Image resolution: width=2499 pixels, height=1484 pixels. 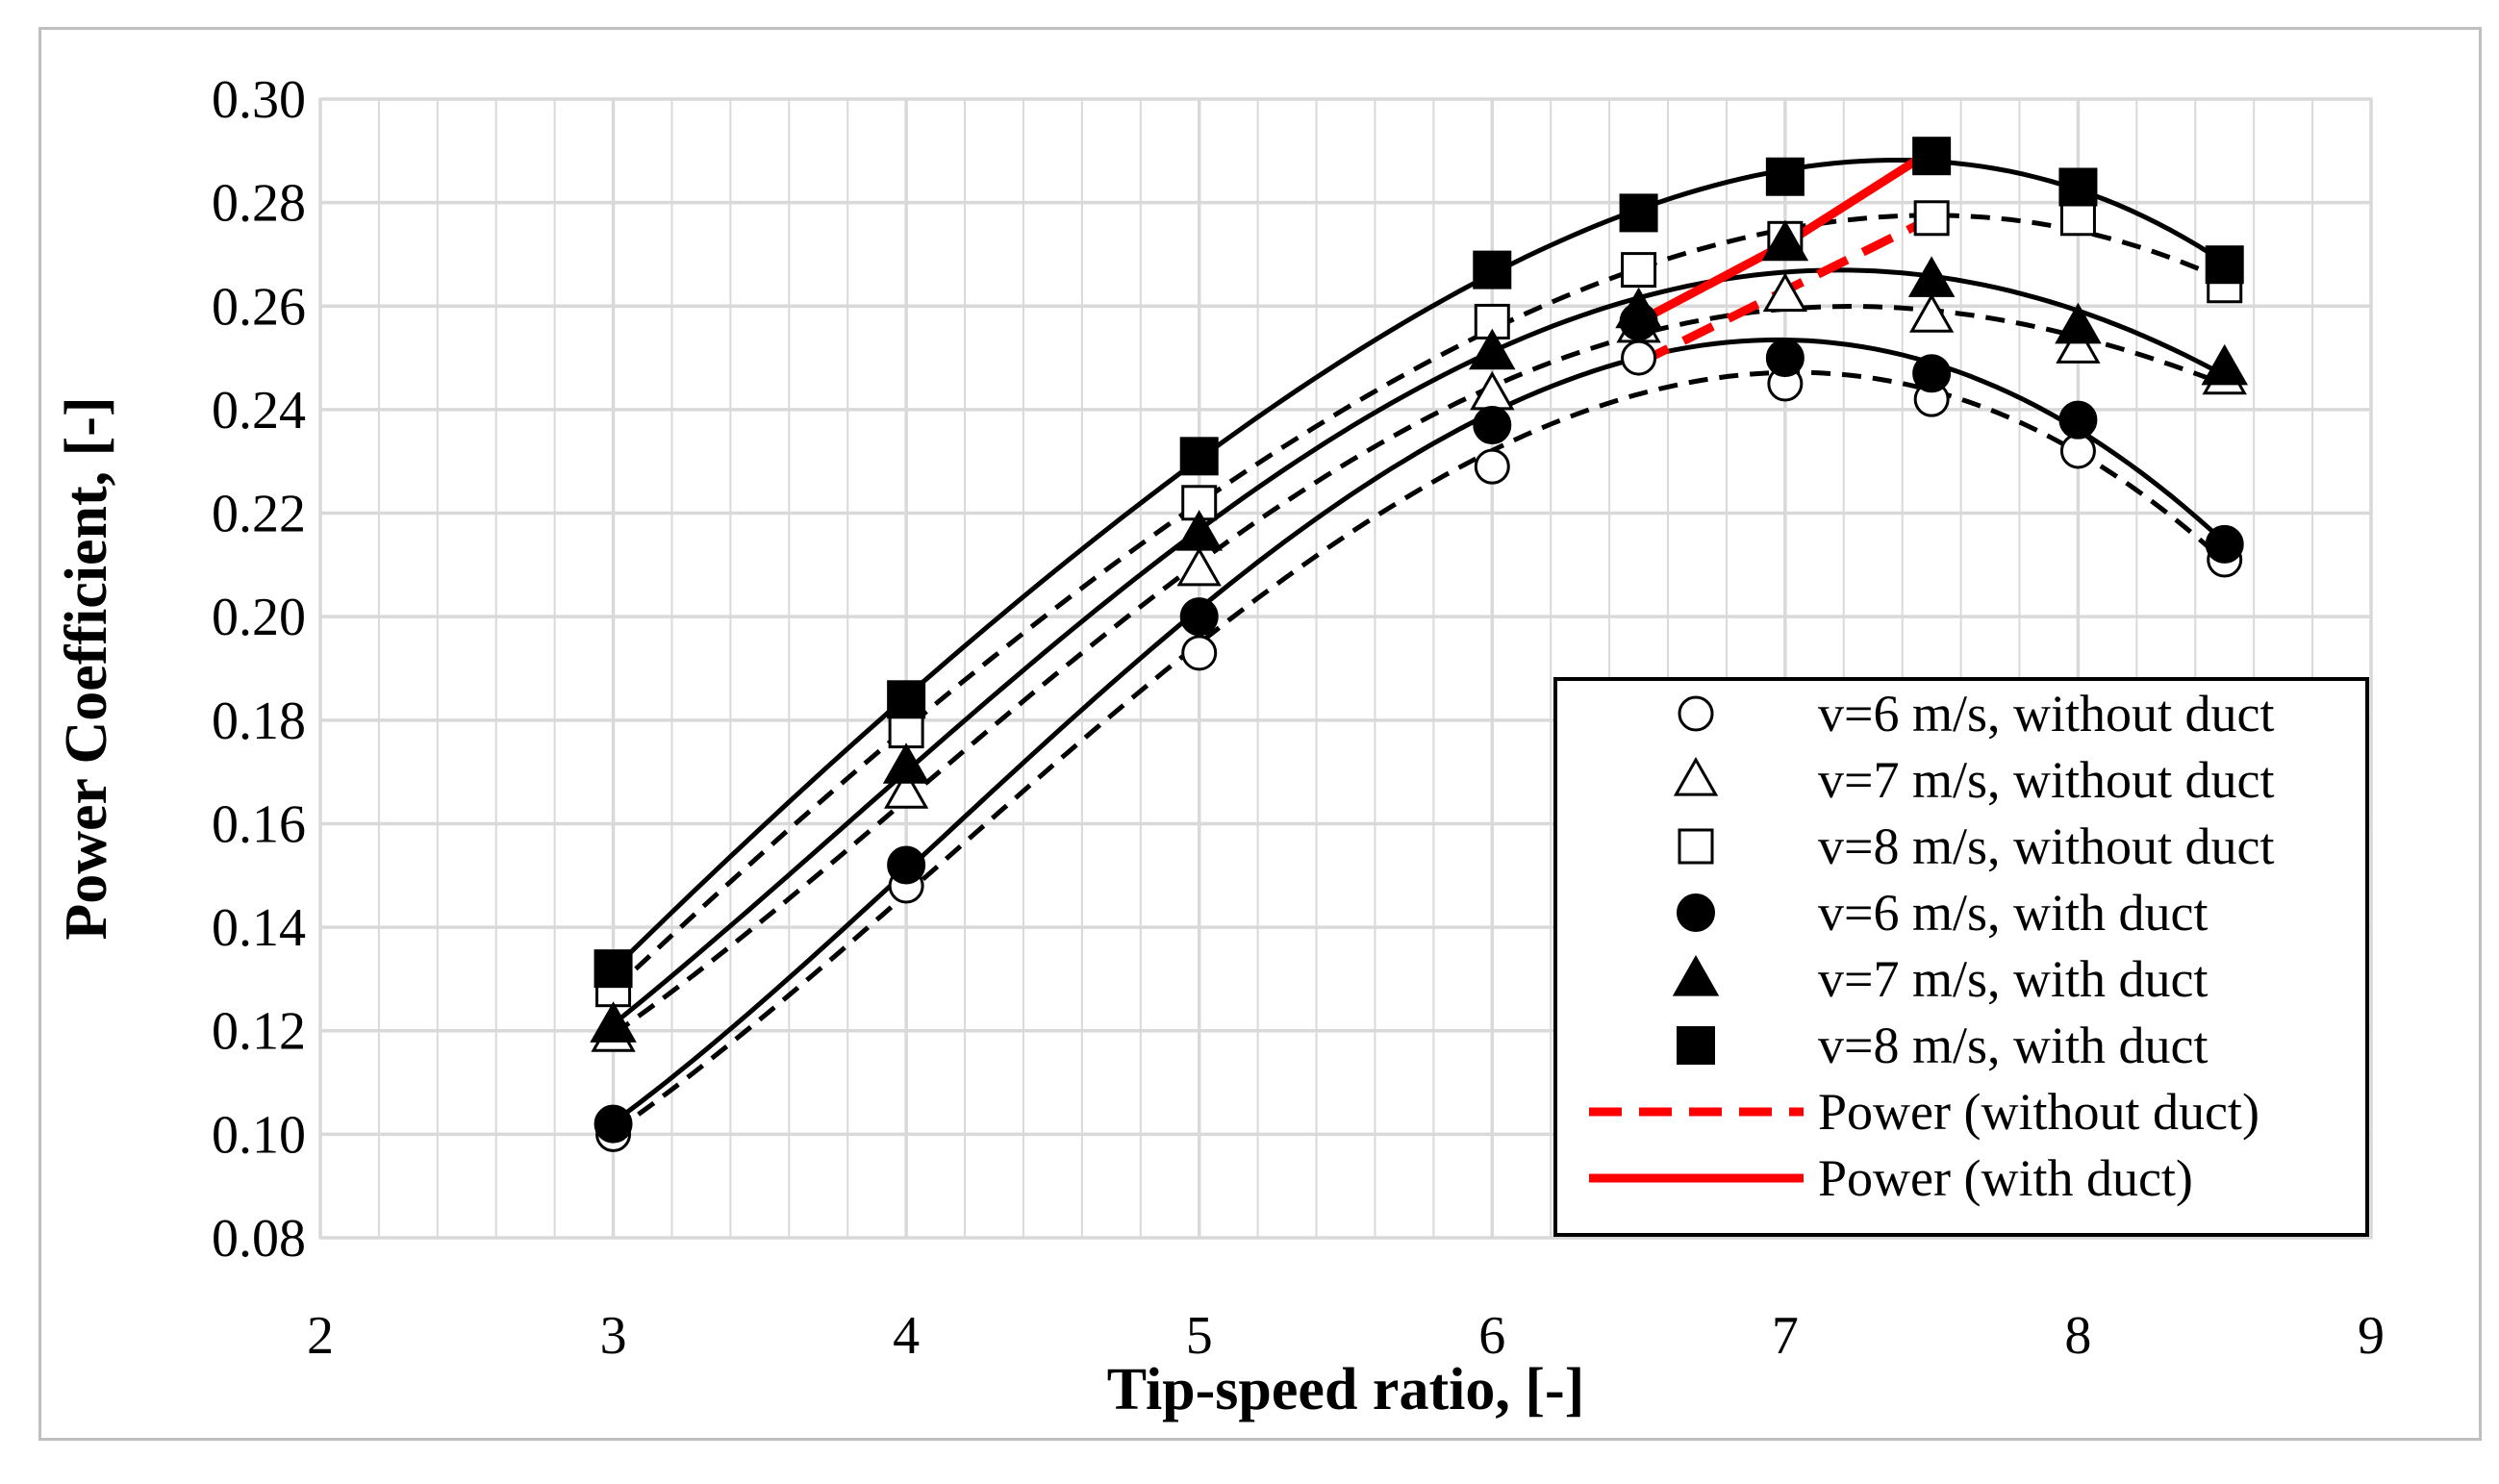 What do you see at coordinates (906, 1336) in the screenshot?
I see `x-tick-label: 4` at bounding box center [906, 1336].